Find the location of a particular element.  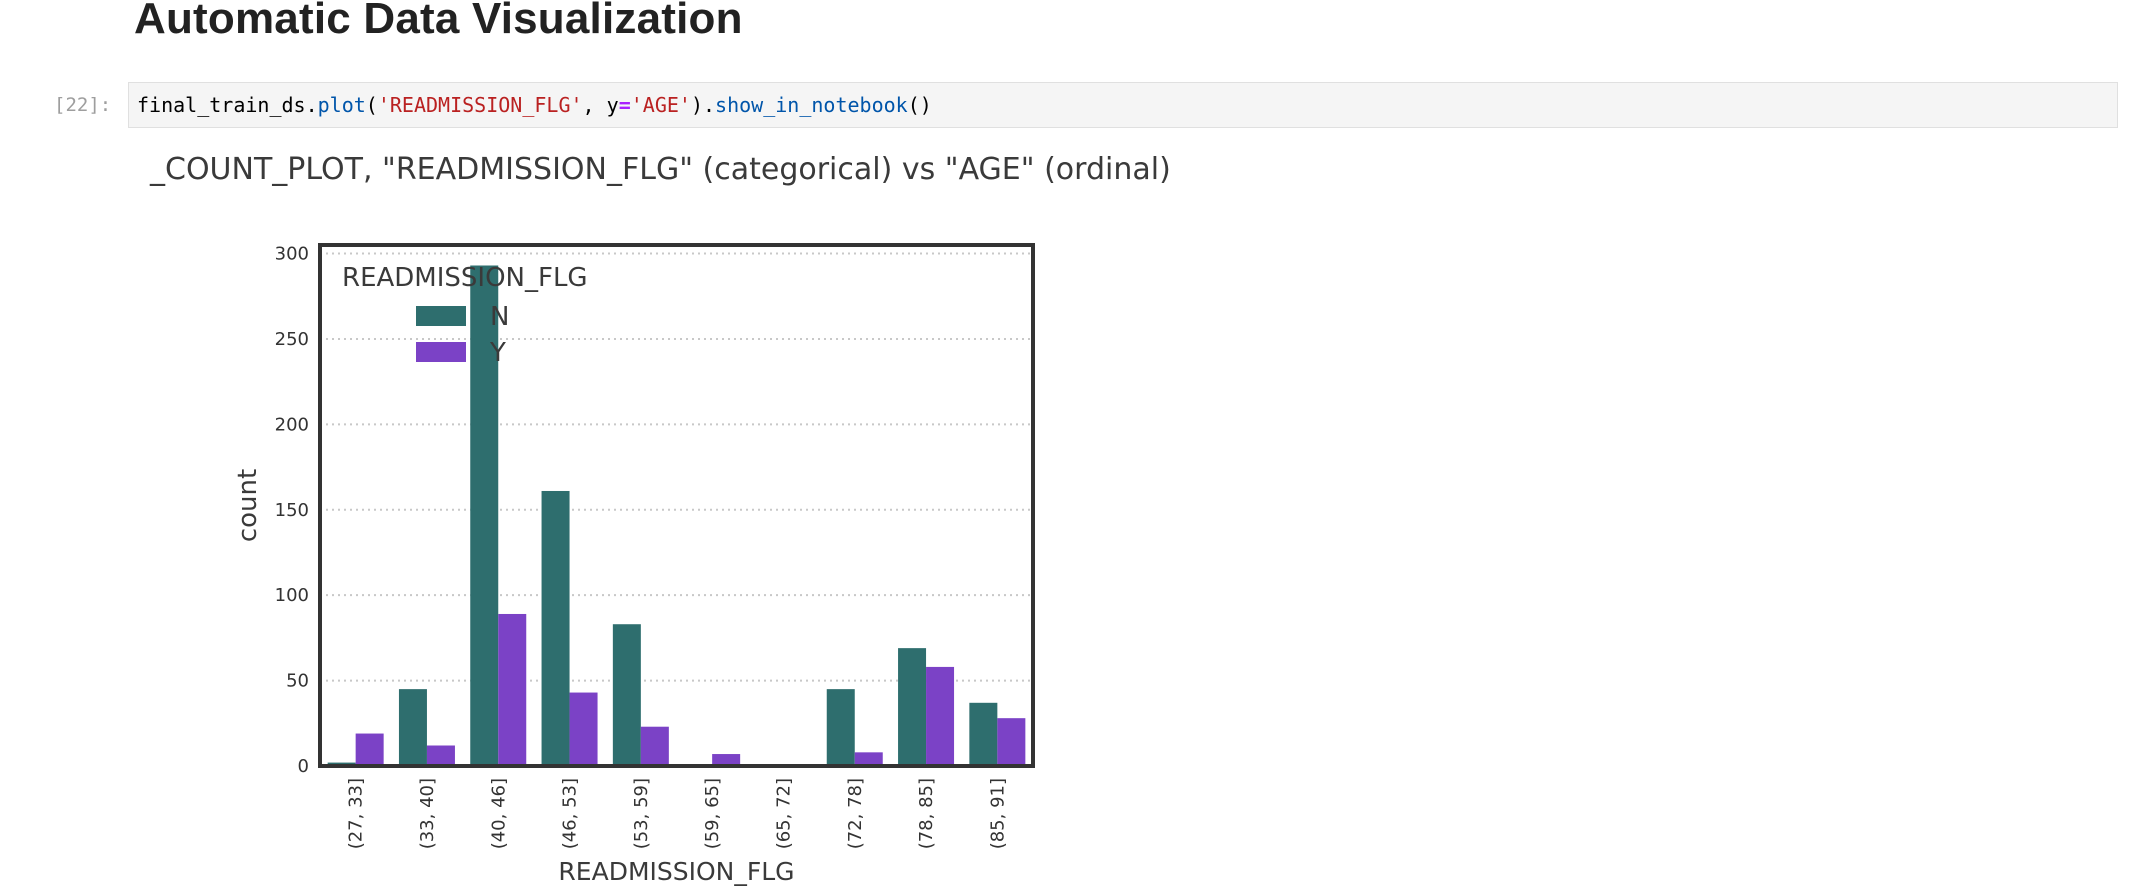

y-tick-label: 100 is located at coordinates (292, 595).